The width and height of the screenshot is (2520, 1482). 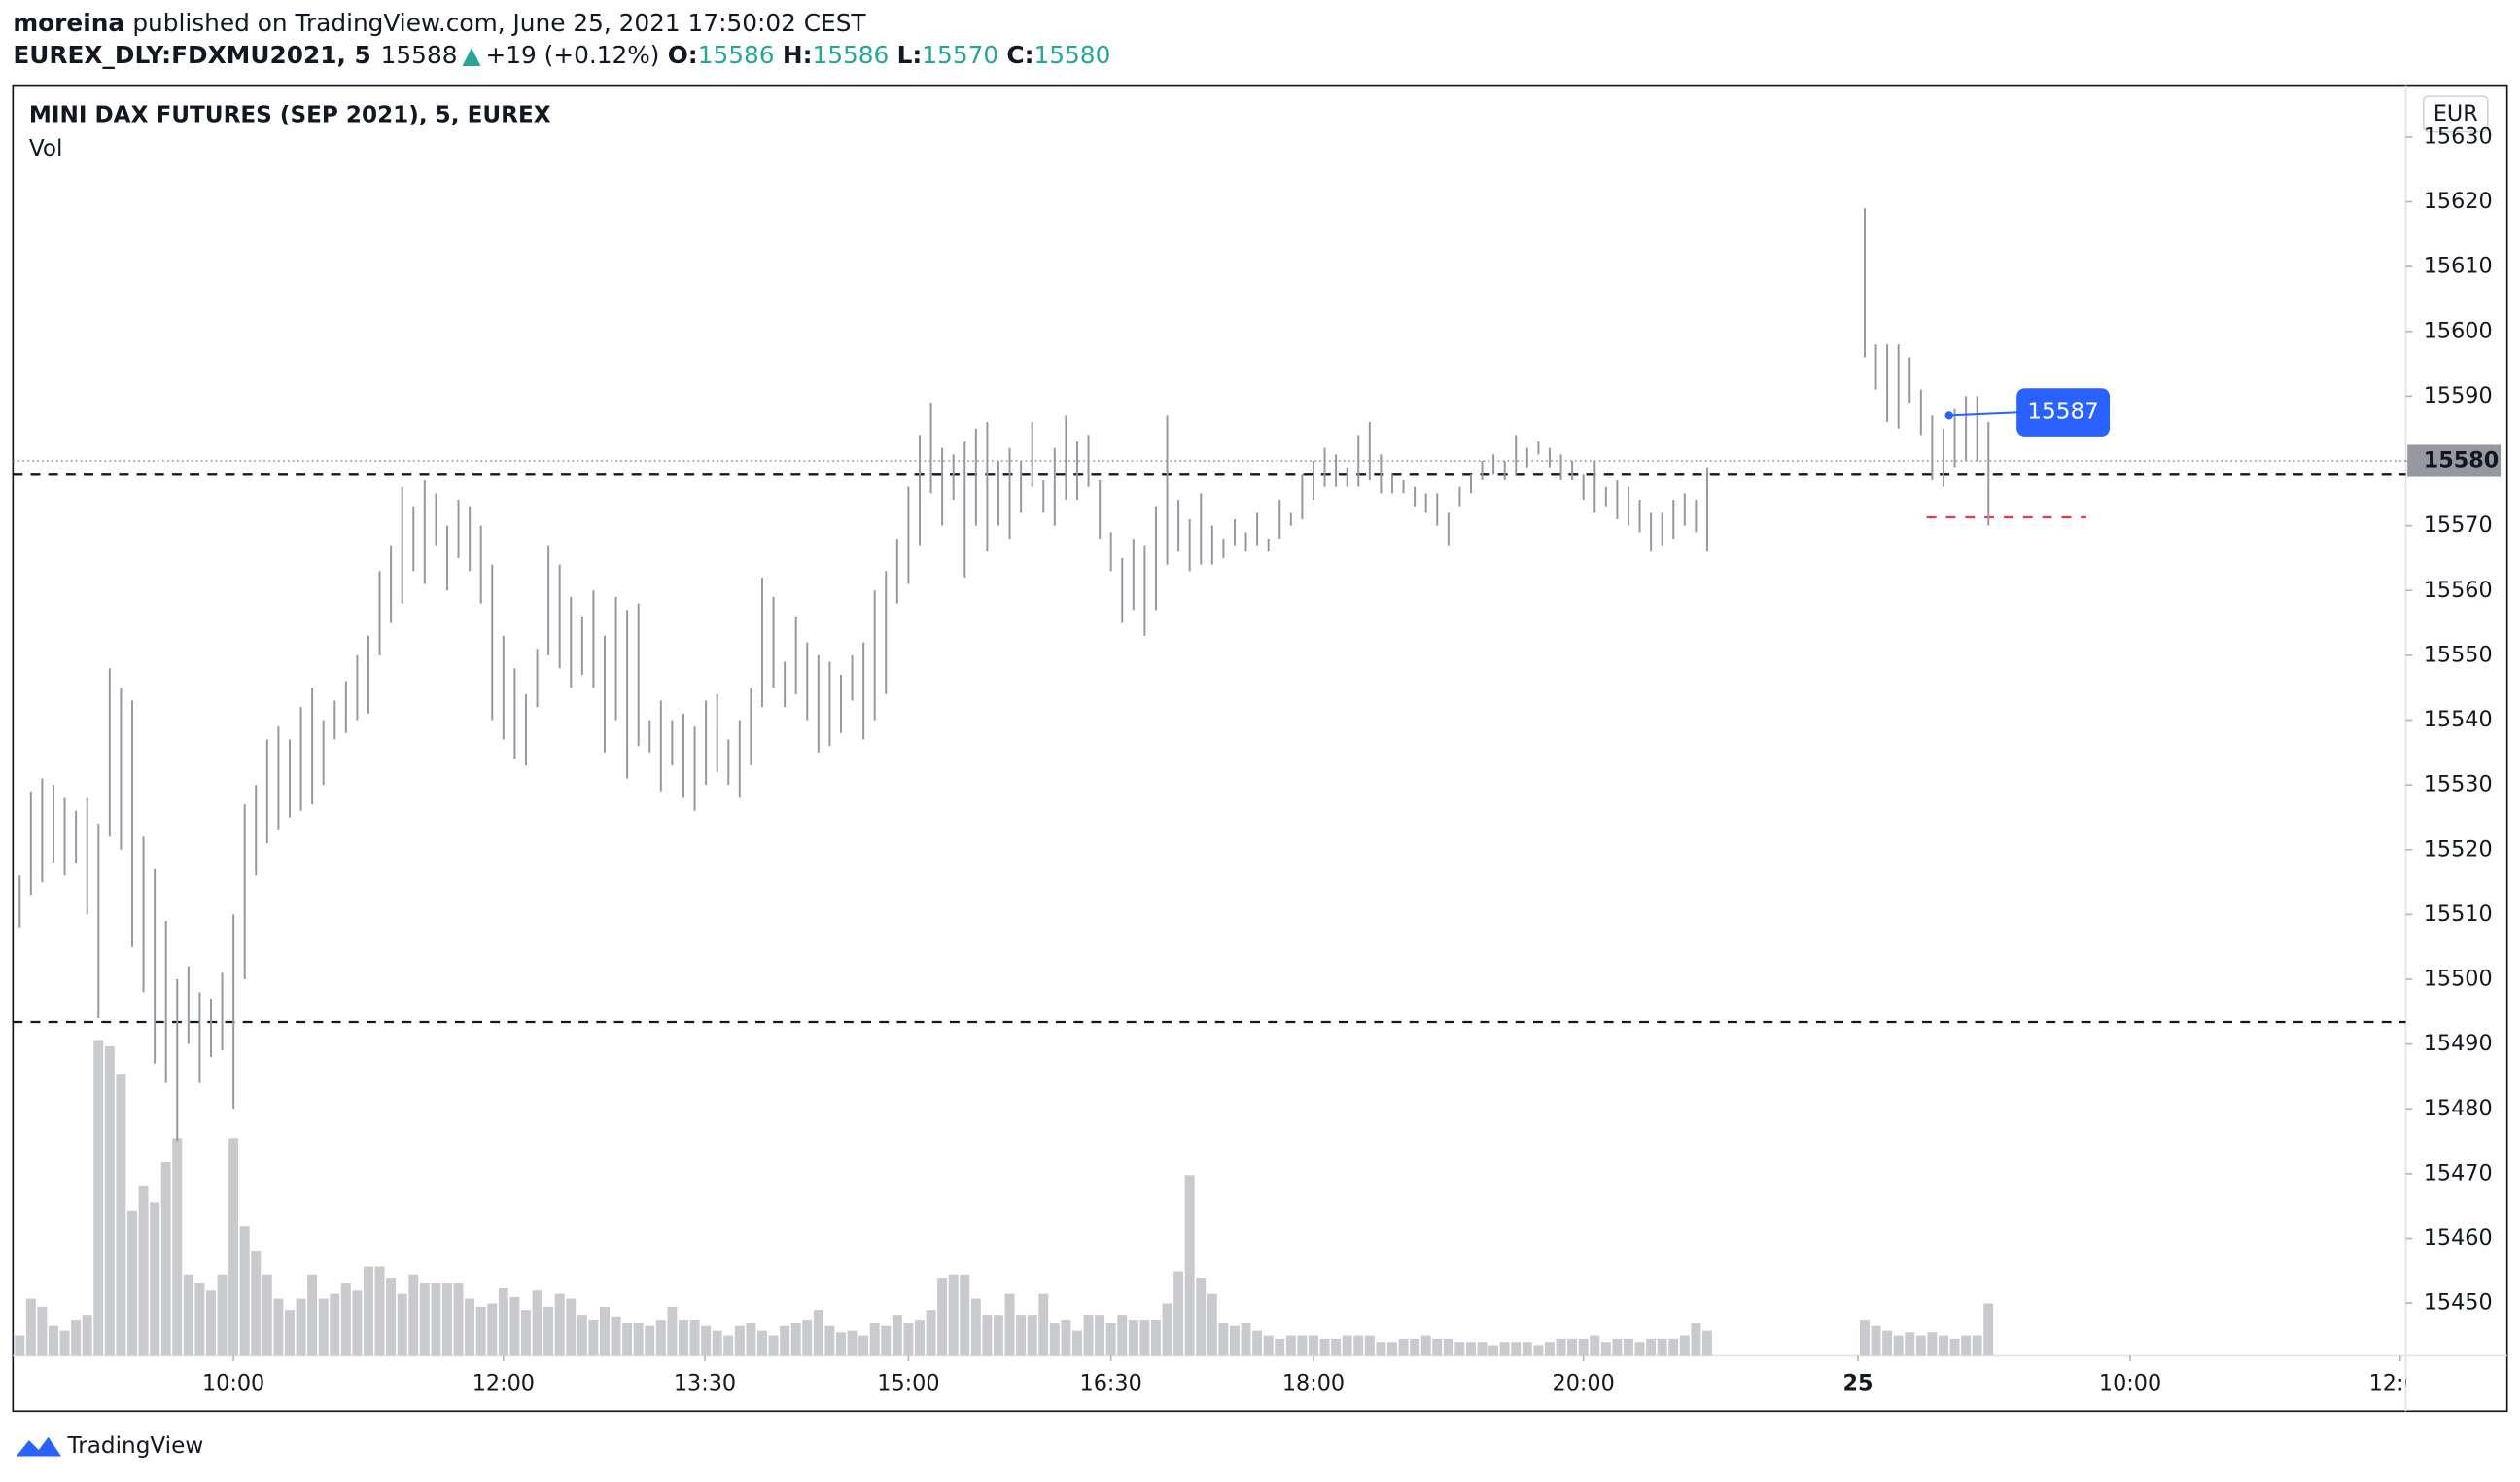 I want to click on y-tick-label: 15550, so click(x=2458, y=654).